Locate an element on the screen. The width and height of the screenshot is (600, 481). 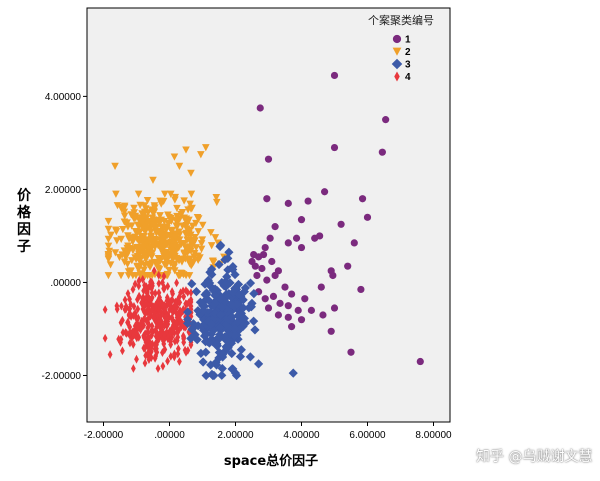
legend-item-3: 3 is located at coordinates (401, 64).